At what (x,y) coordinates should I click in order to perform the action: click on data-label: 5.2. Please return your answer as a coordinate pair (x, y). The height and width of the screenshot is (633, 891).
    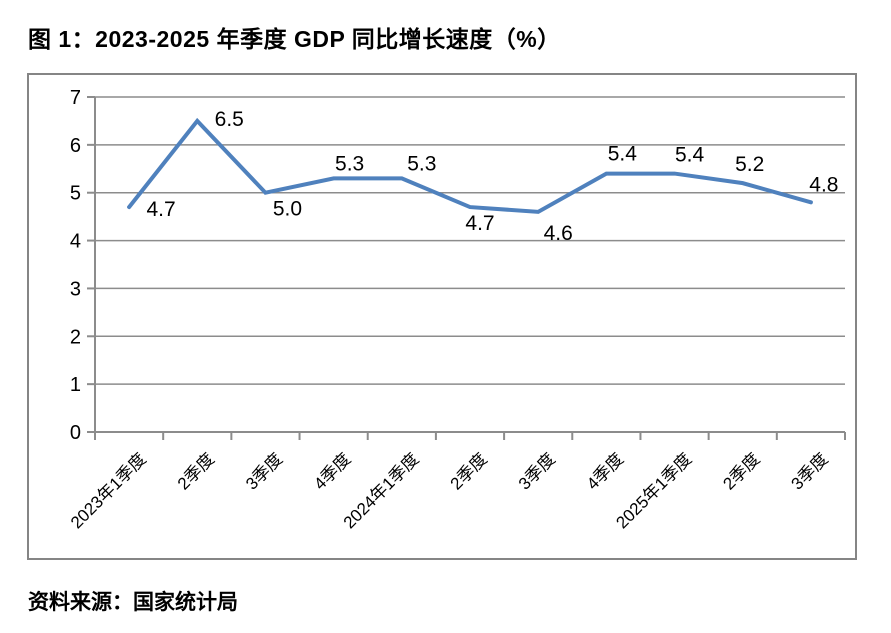
    Looking at the image, I should click on (749, 164).